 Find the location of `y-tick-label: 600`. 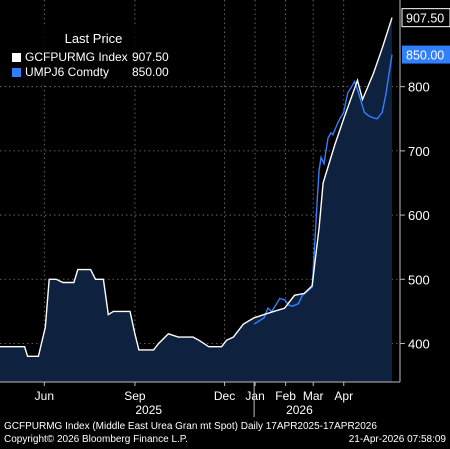

y-tick-label: 600 is located at coordinates (419, 215).